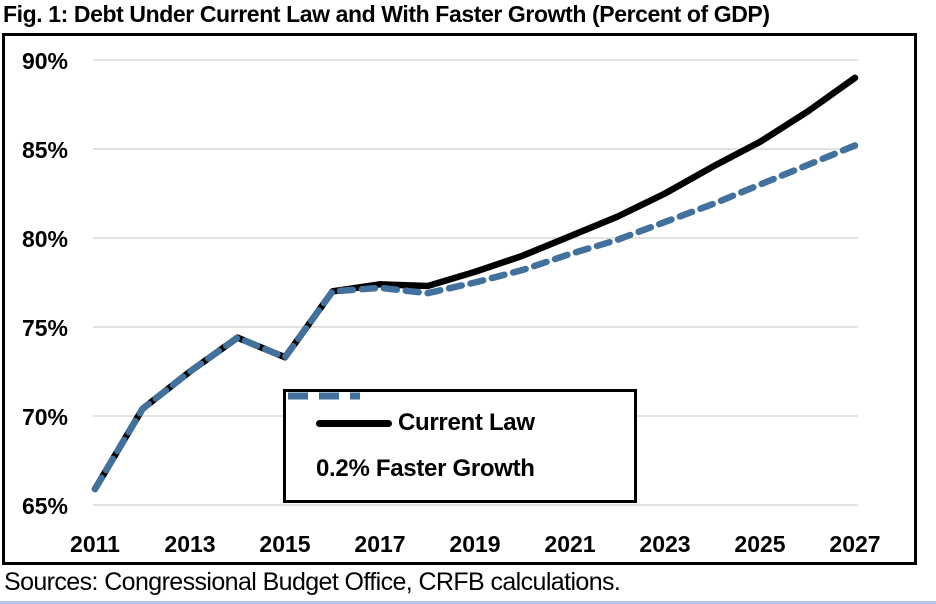  Describe the element at coordinates (461, 437) in the screenshot. I see `legend-item-faster-growth: 0.2% Faster Growth` at that location.